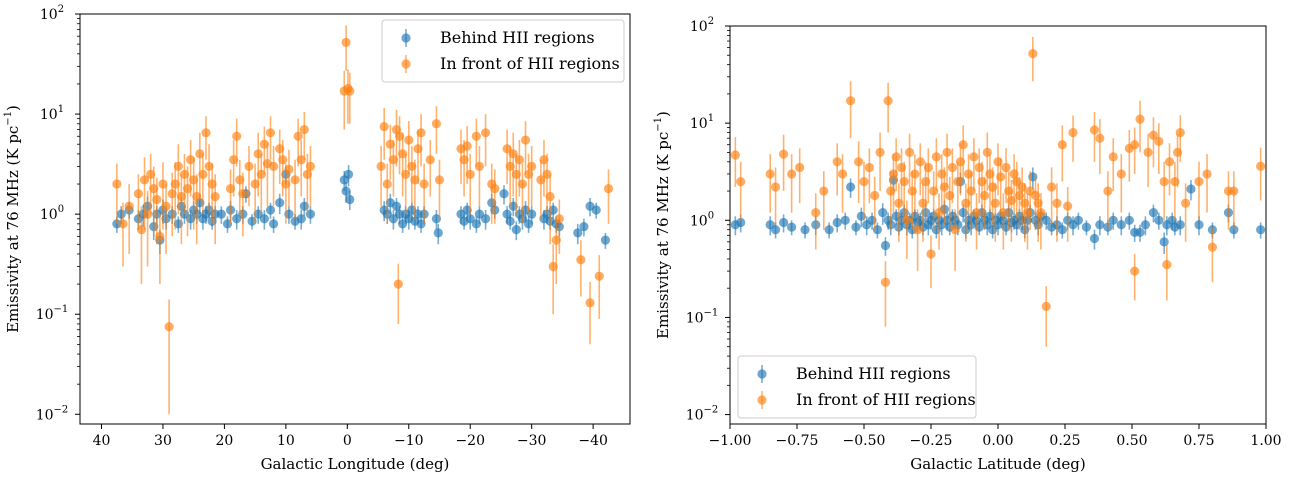 This screenshot has width=1291, height=478. What do you see at coordinates (797, 441) in the screenshot?
I see `x-tick-label: −0.75` at bounding box center [797, 441].